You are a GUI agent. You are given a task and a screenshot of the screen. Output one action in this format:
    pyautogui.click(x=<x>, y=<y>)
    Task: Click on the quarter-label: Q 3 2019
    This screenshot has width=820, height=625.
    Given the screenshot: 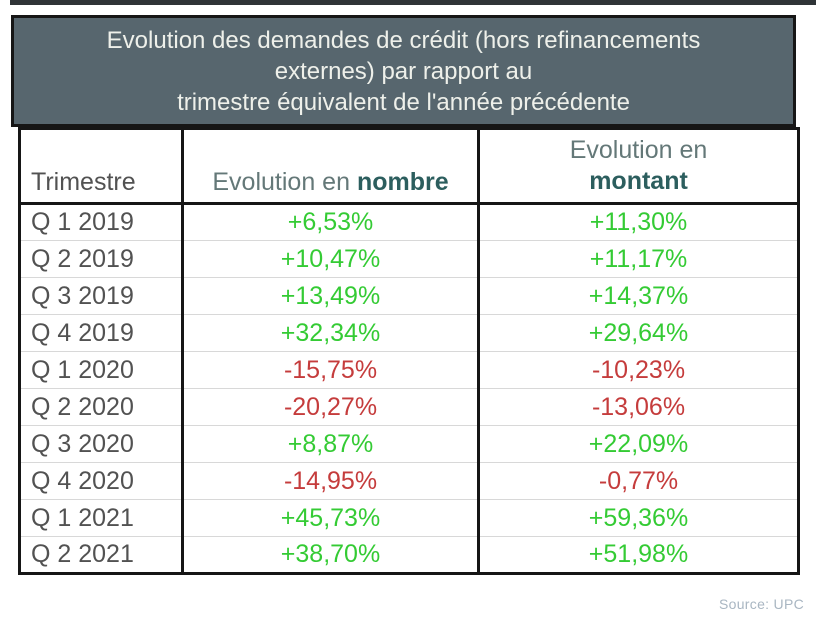 What is the action you would take?
    pyautogui.click(x=101, y=296)
    